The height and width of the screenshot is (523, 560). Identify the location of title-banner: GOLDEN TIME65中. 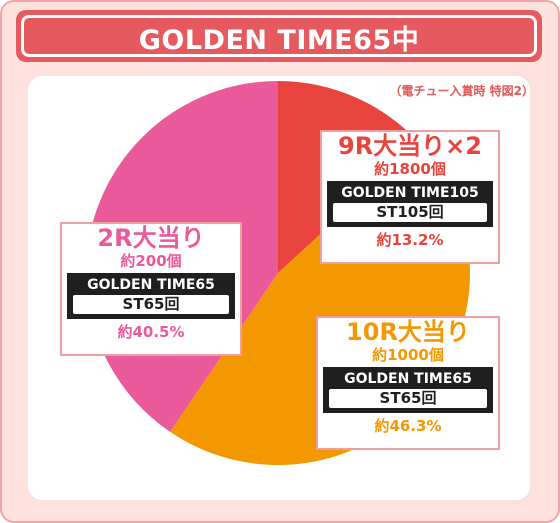
(279, 36).